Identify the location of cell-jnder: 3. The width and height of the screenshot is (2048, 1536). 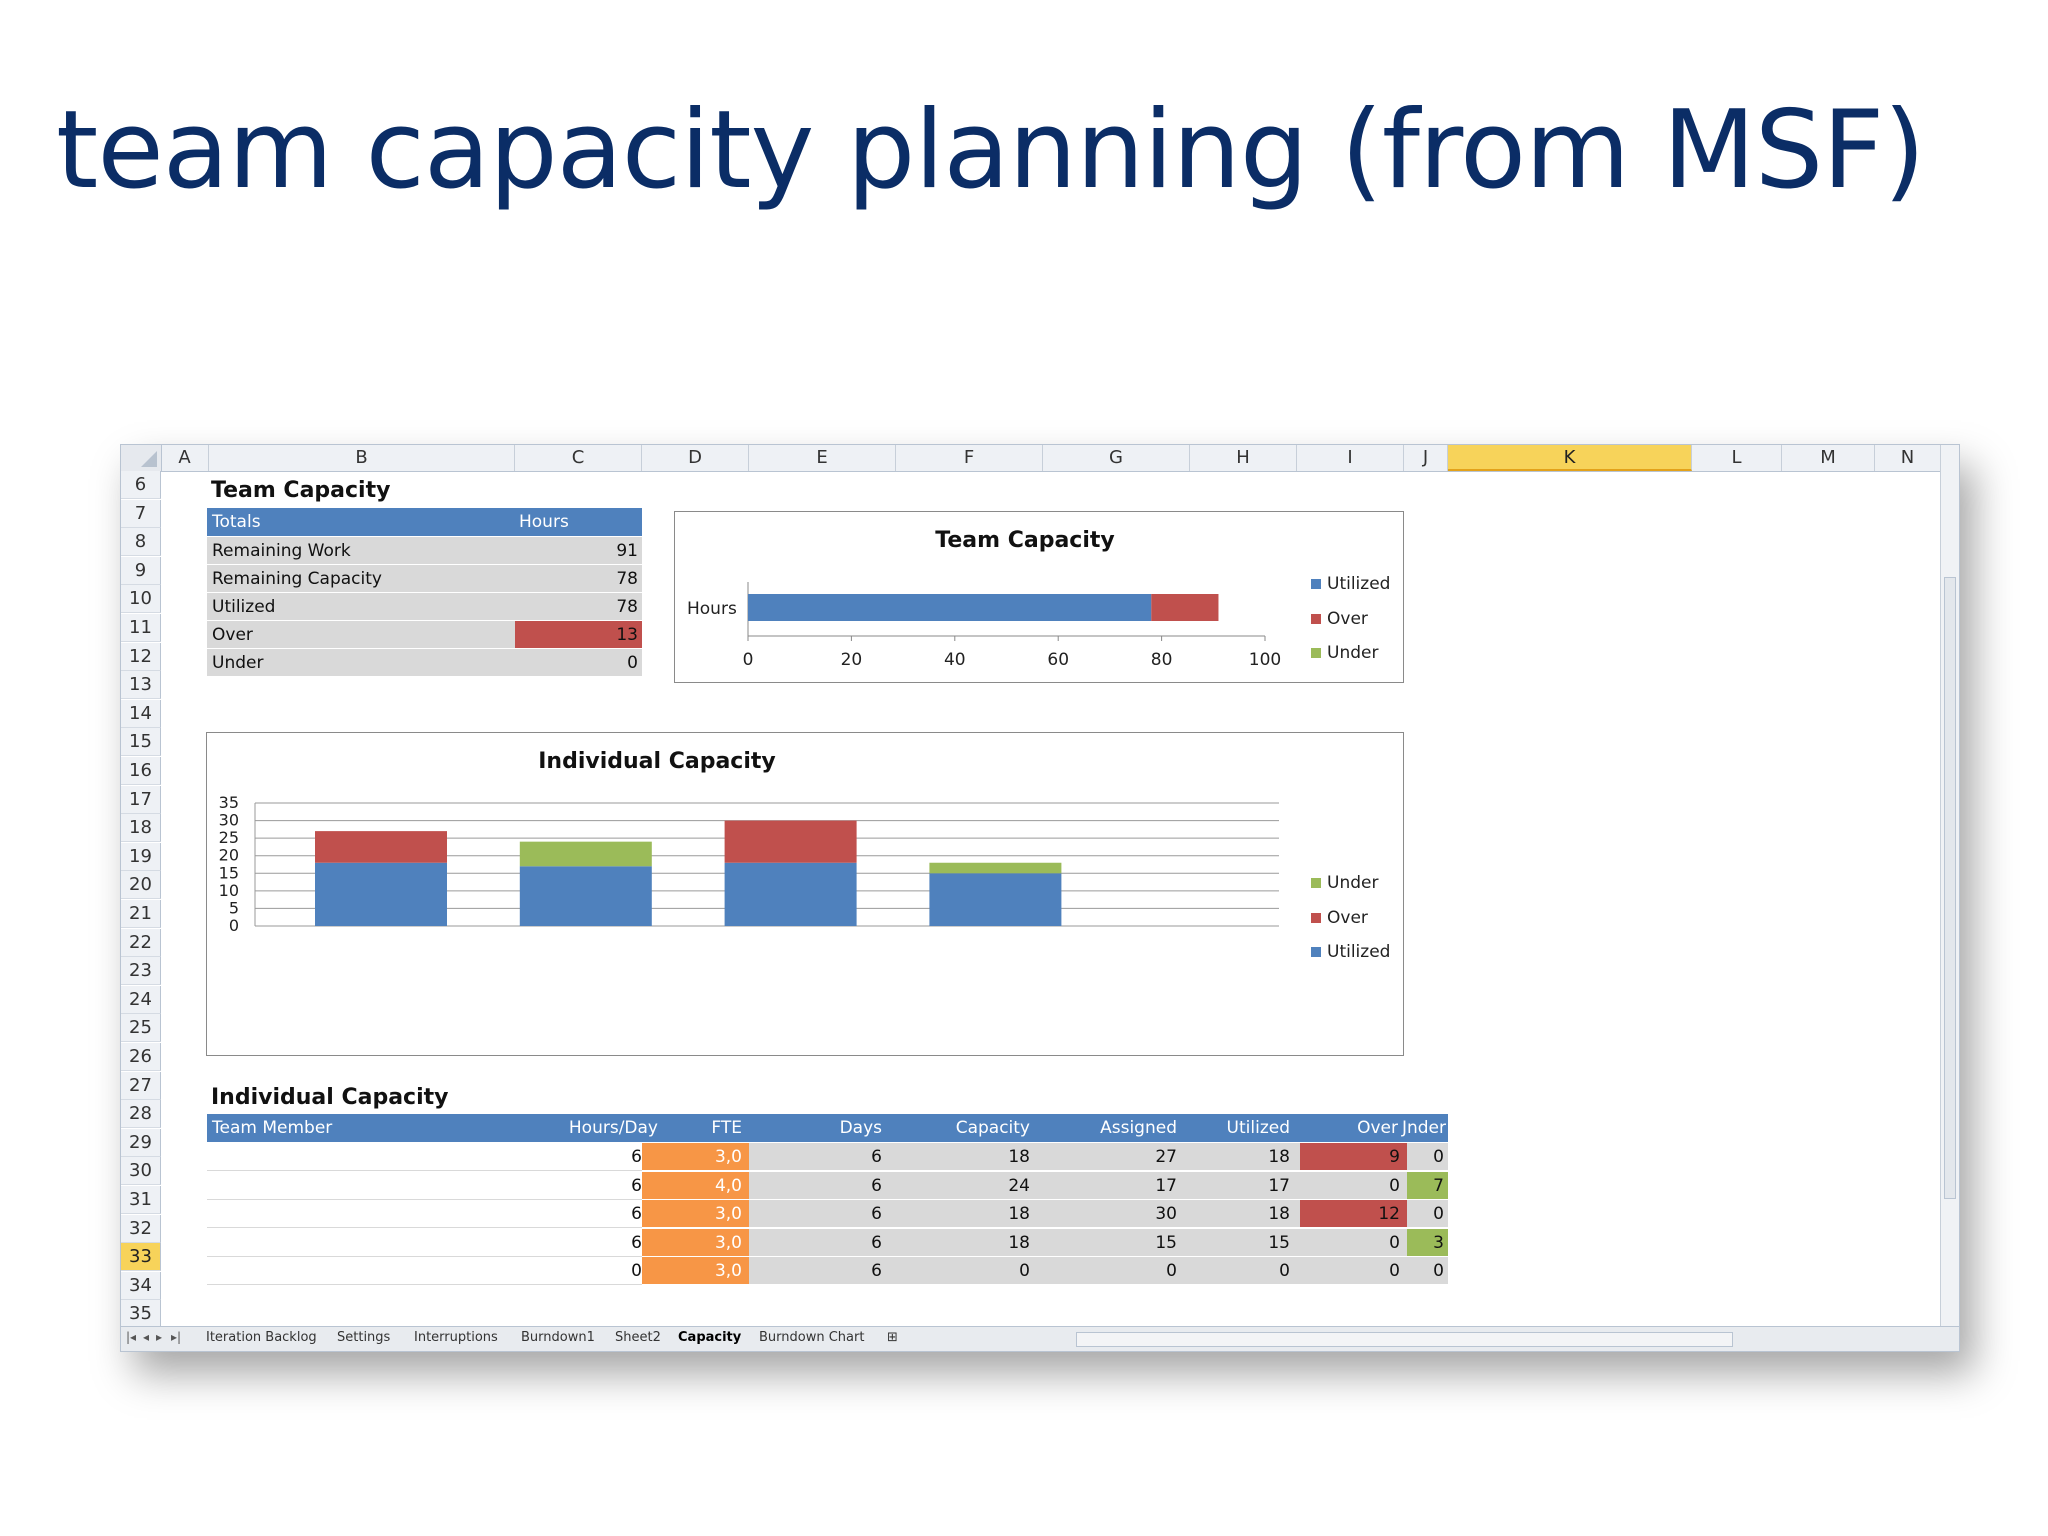
(1438, 1242).